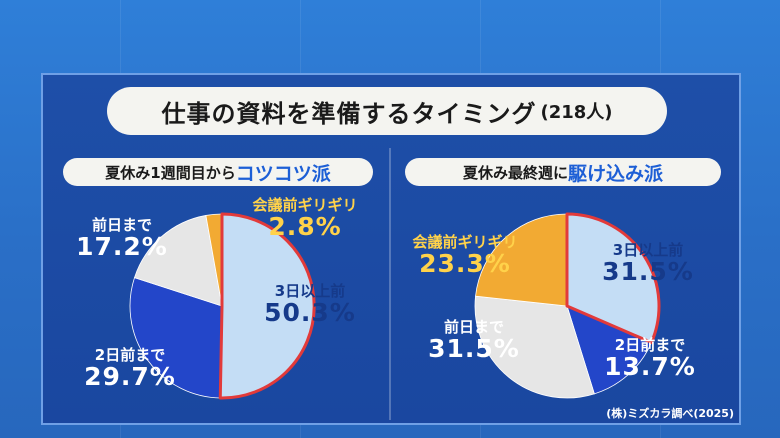 The height and width of the screenshot is (438, 780). I want to click on right-label-three-days-name: 3日以上前, so click(648, 250).